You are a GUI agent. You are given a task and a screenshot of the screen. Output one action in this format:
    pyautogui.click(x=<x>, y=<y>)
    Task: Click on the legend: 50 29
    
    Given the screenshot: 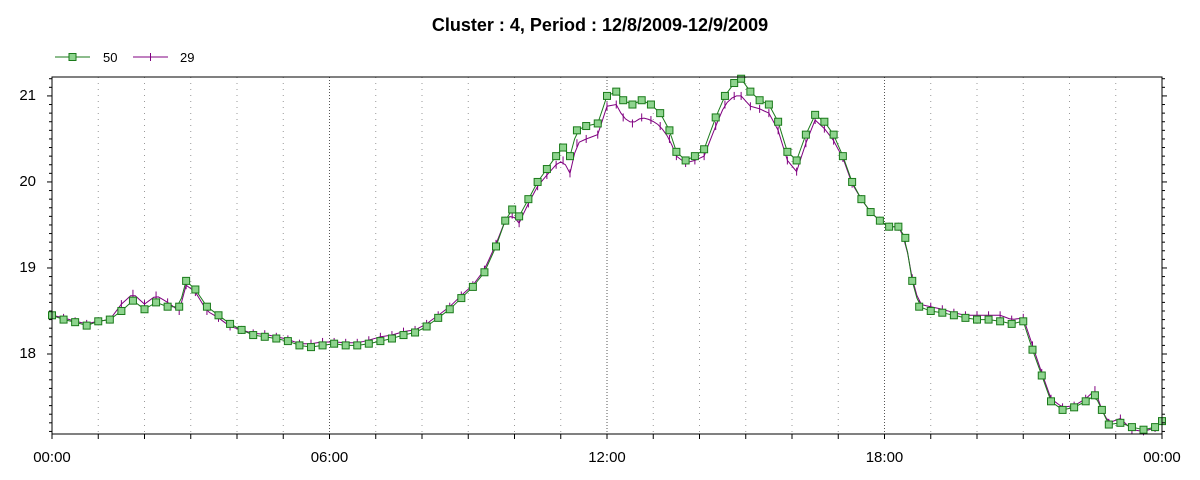 What is the action you would take?
    pyautogui.click(x=124, y=57)
    